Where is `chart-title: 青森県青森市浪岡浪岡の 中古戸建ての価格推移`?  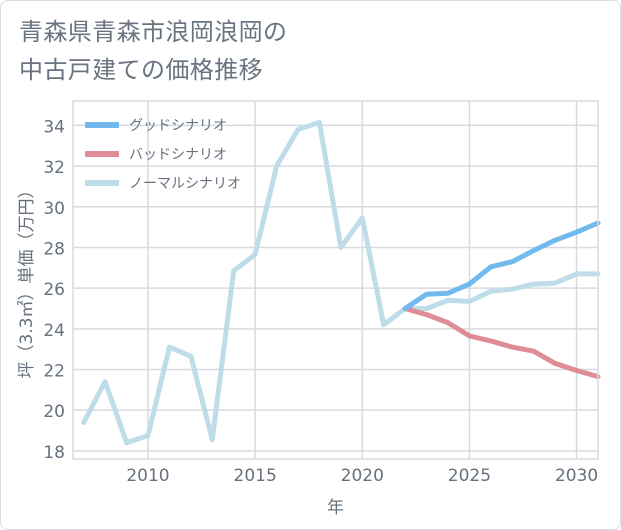
chart-title: 青森県青森市浪岡浪岡の 中古戸建ての価格推移 is located at coordinates (299, 51).